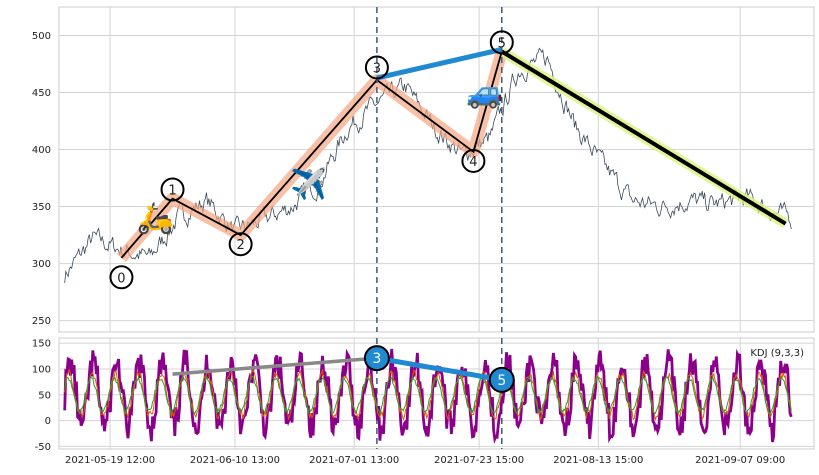 The image size is (819, 475). I want to click on wave-label: 0, so click(121, 278).